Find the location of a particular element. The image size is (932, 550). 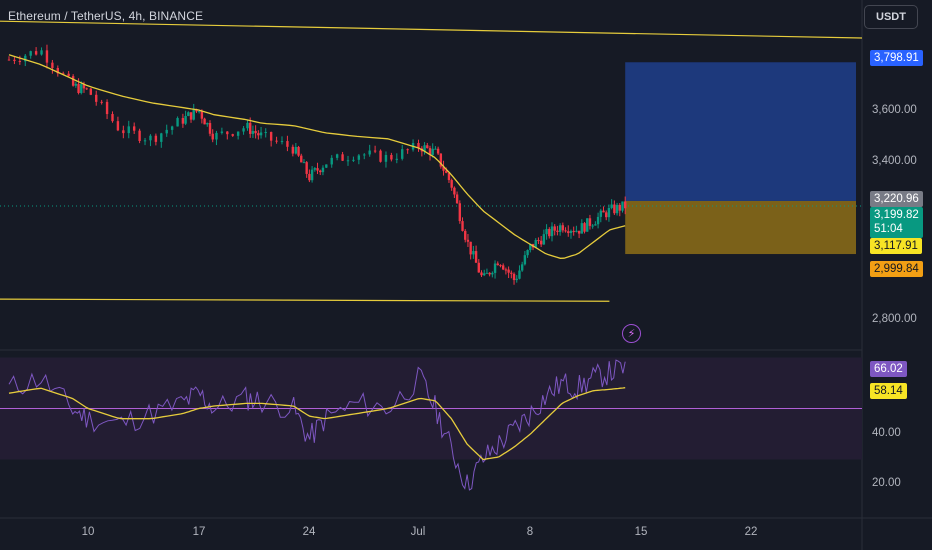

last-price-value: 3,199.82 is located at coordinates (896, 215).